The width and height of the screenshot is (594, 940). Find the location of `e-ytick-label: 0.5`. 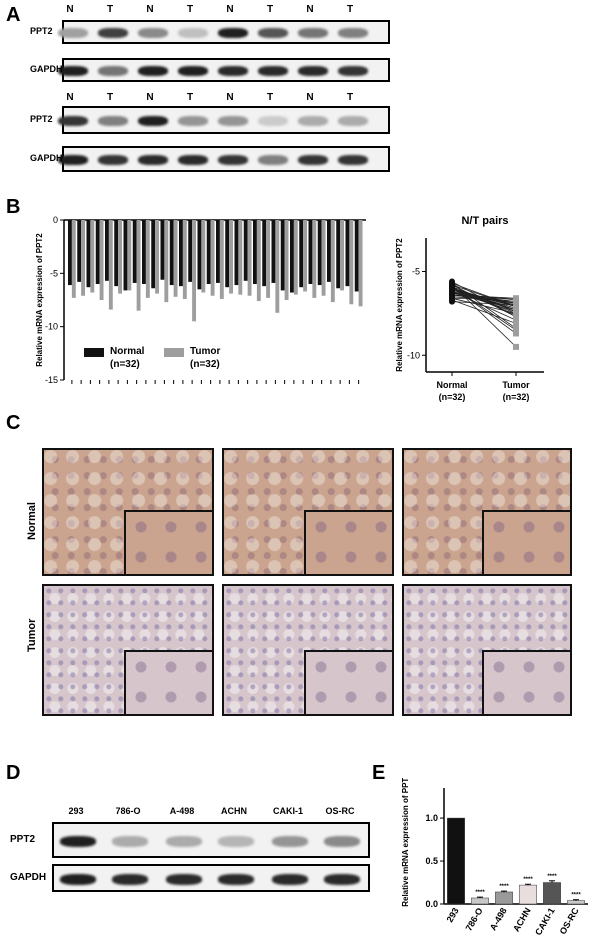

e-ytick-label: 0.5 is located at coordinates (431, 861).